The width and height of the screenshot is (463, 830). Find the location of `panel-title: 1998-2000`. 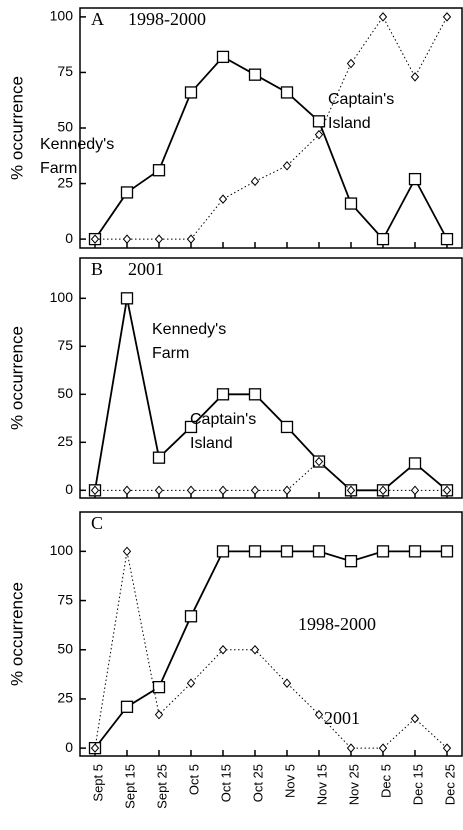

panel-title: 1998-2000 is located at coordinates (167, 19).